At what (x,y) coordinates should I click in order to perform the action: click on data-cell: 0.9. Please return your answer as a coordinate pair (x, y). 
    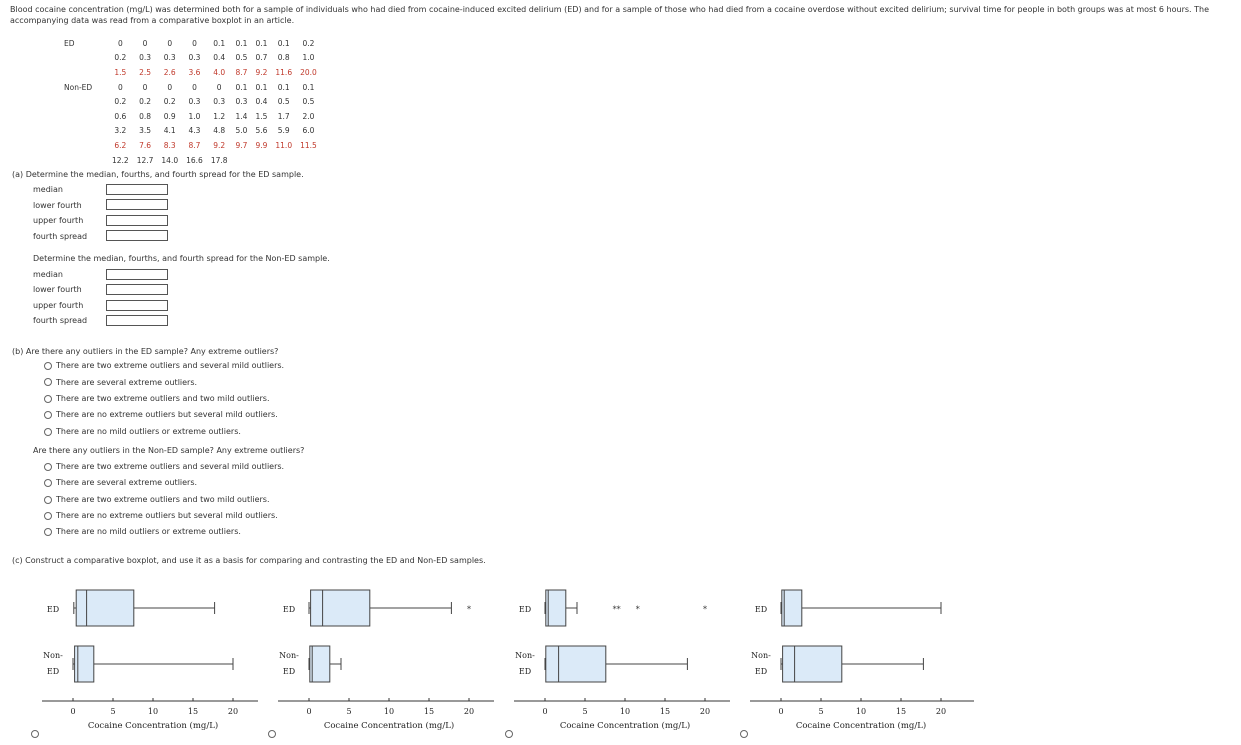
    Looking at the image, I should click on (169, 116).